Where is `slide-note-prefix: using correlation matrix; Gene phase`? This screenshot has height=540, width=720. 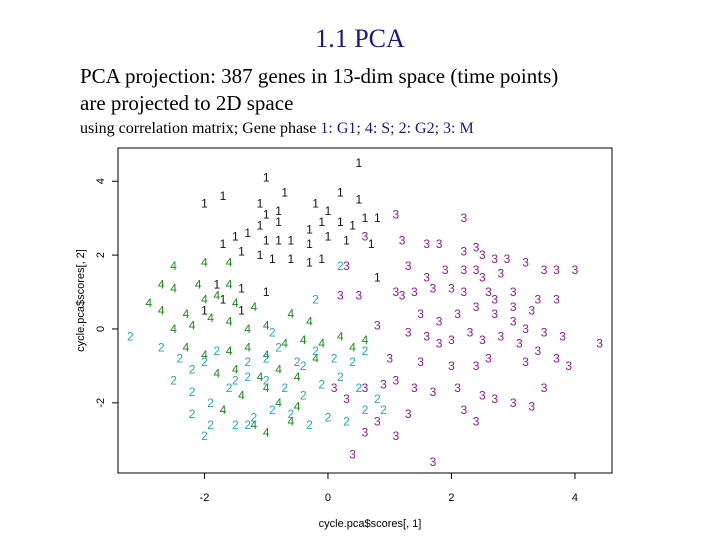
slide-note-prefix: using correlation matrix; Gene phase is located at coordinates (200, 128).